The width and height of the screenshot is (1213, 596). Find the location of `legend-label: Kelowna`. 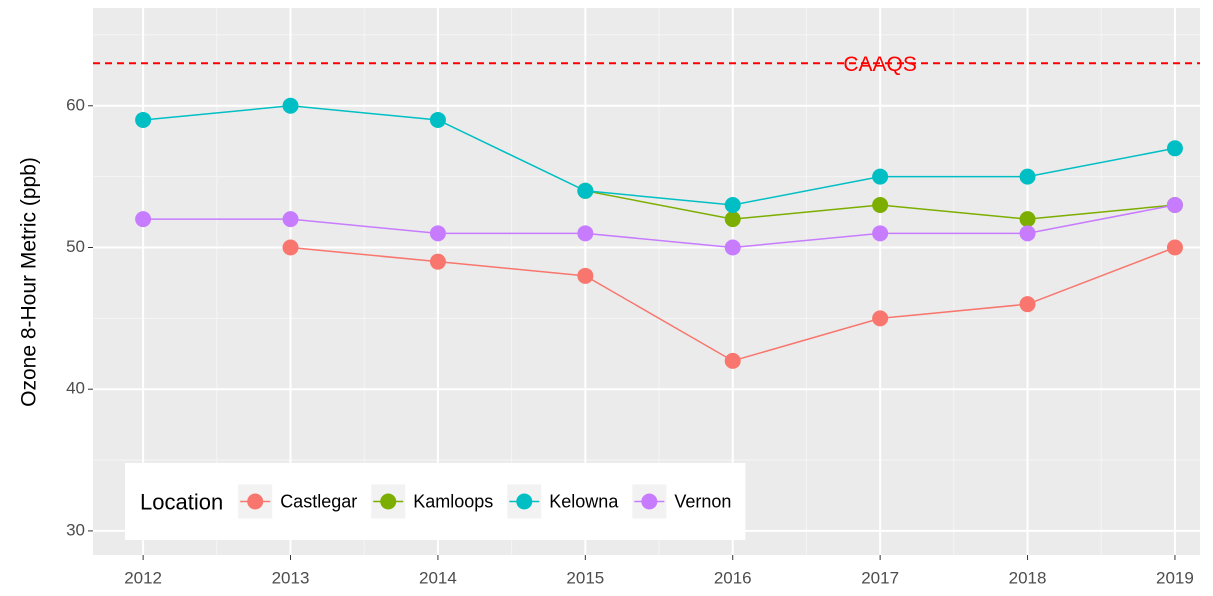

legend-label: Kelowna is located at coordinates (584, 501).